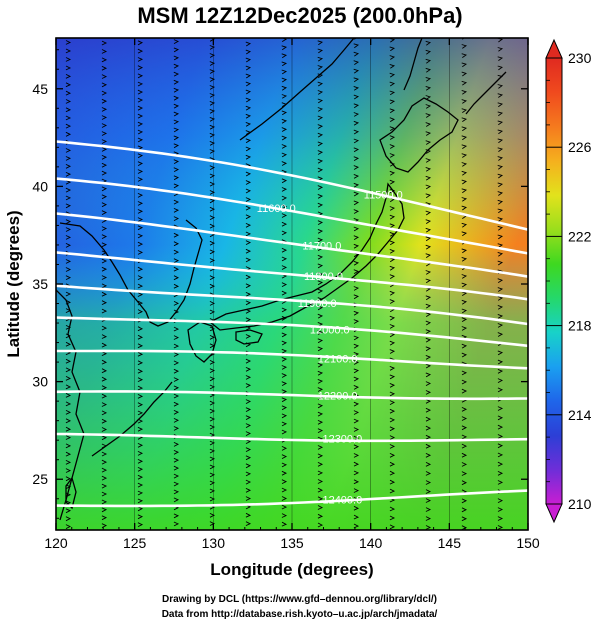  What do you see at coordinates (580, 147) in the screenshot?
I see `colorbar-tick-label: 226` at bounding box center [580, 147].